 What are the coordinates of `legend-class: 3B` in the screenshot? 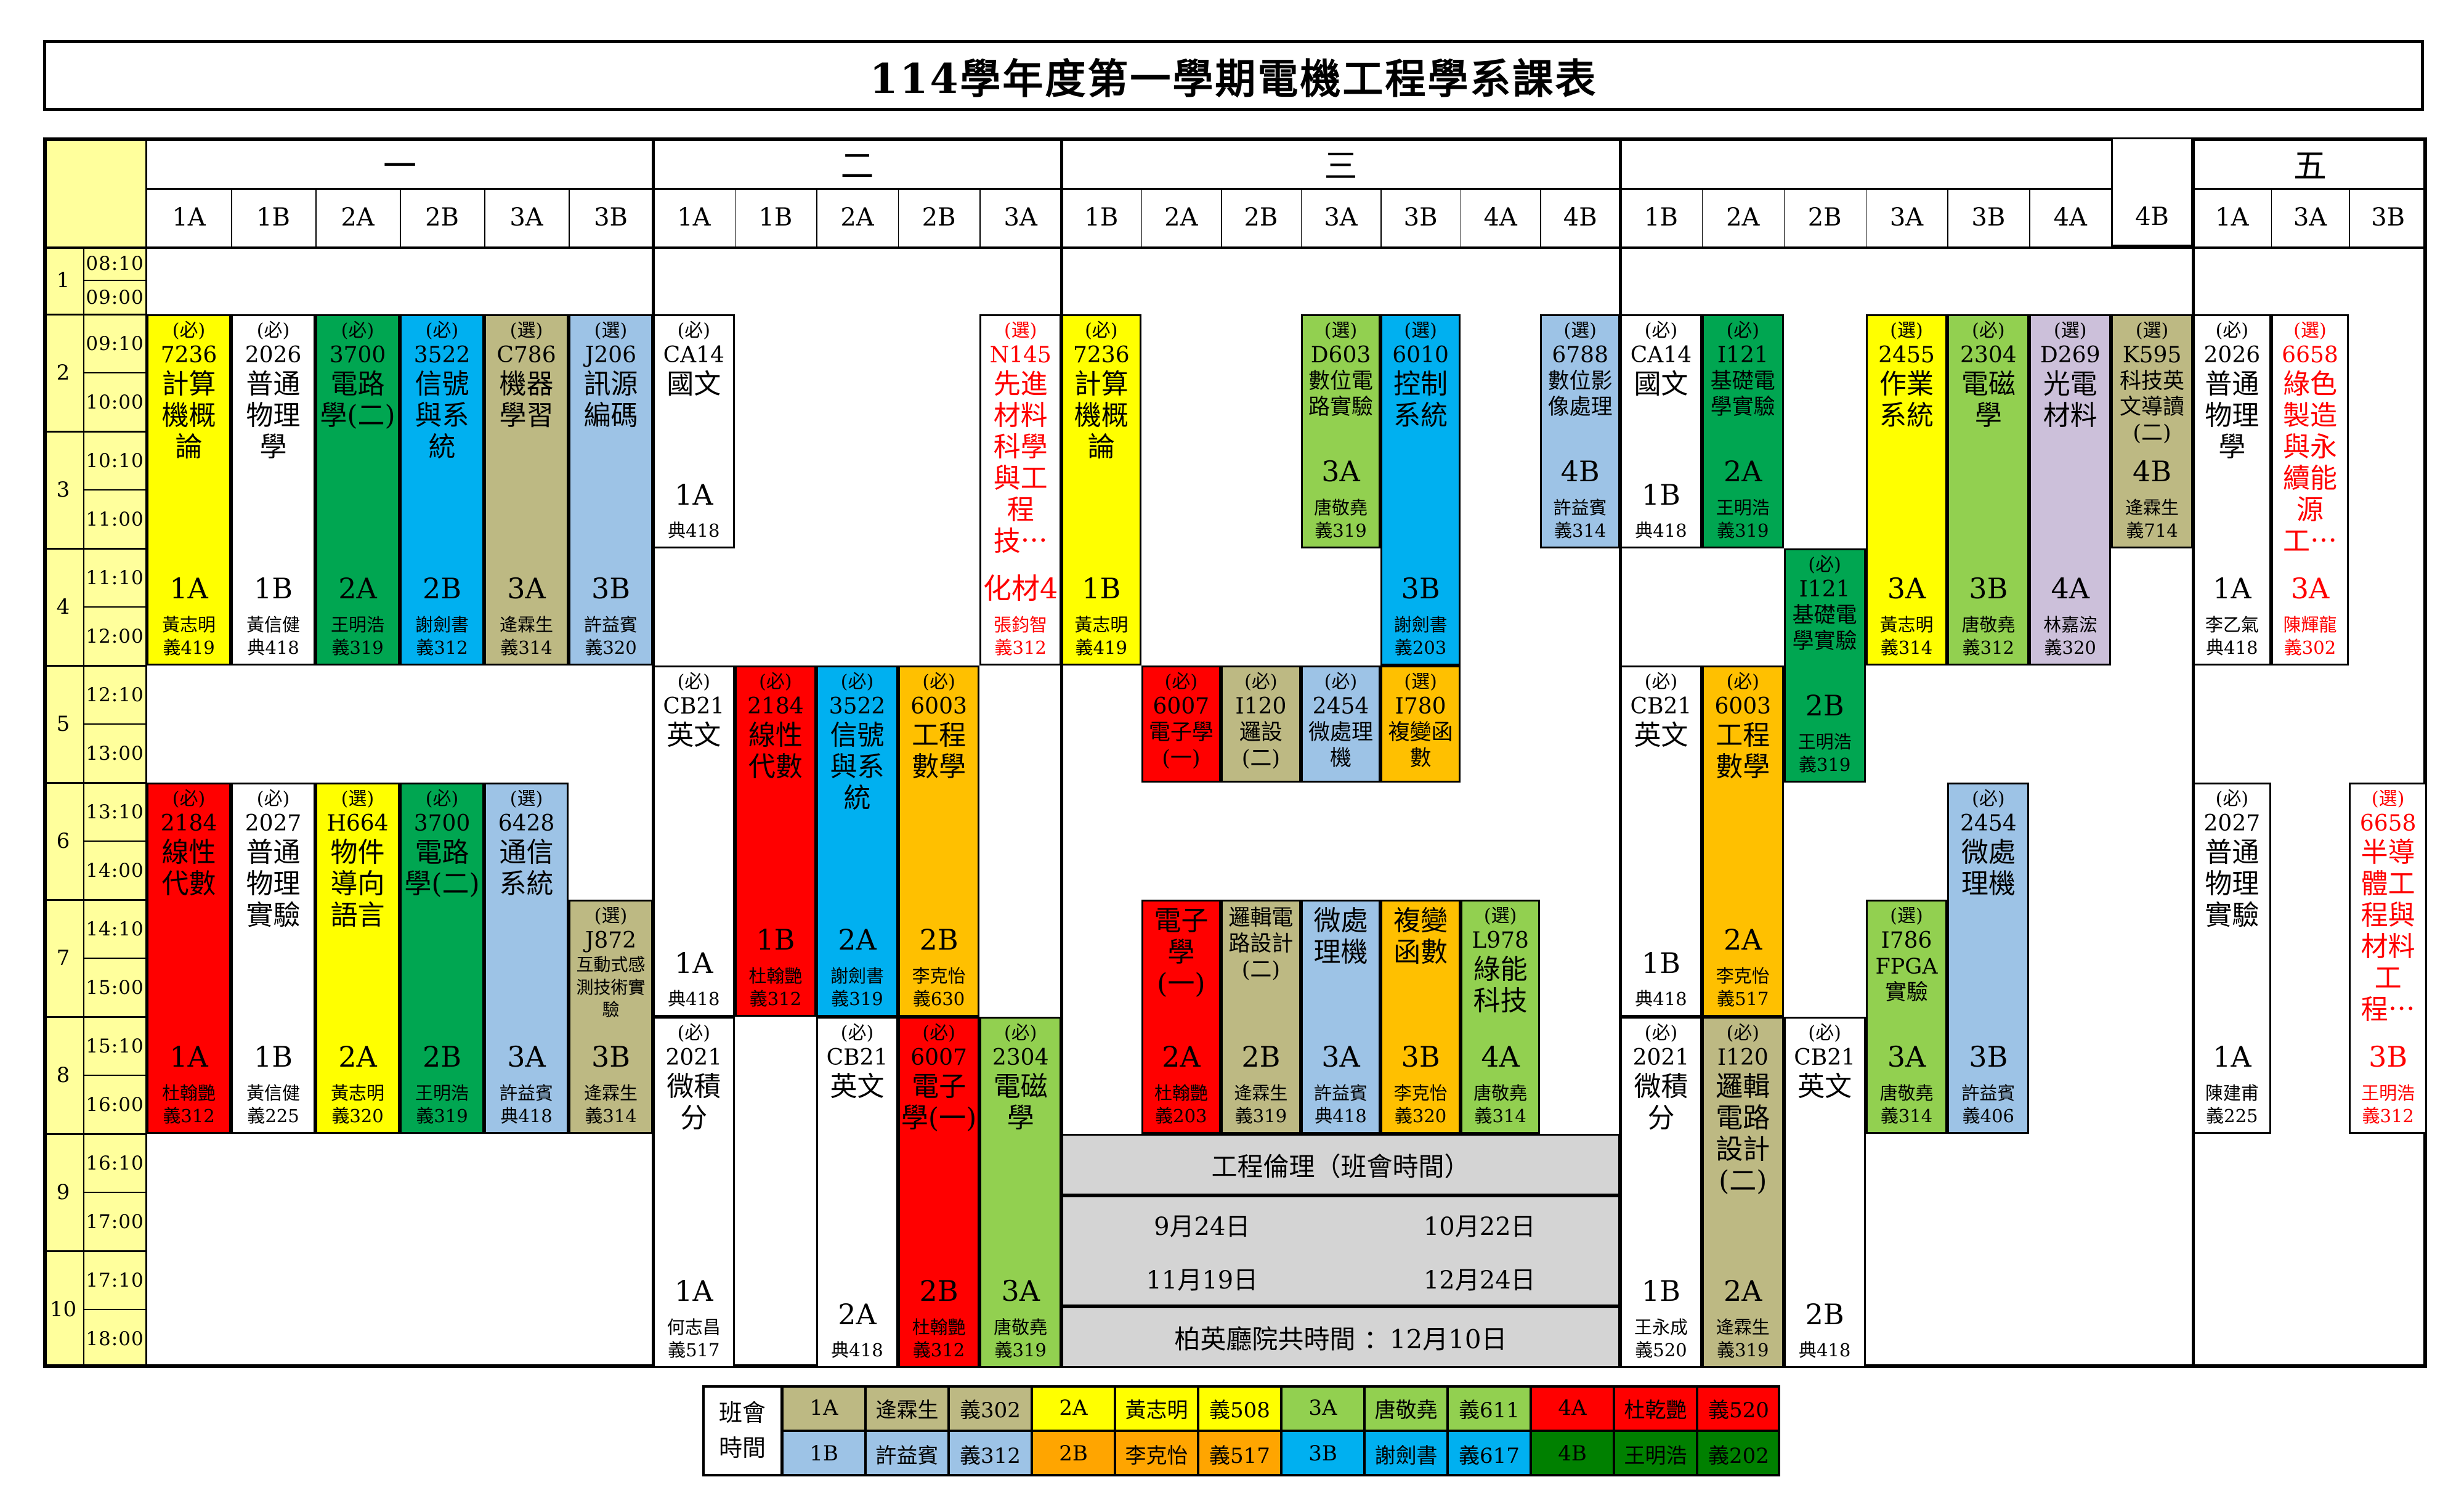 It's located at (1322, 1453).